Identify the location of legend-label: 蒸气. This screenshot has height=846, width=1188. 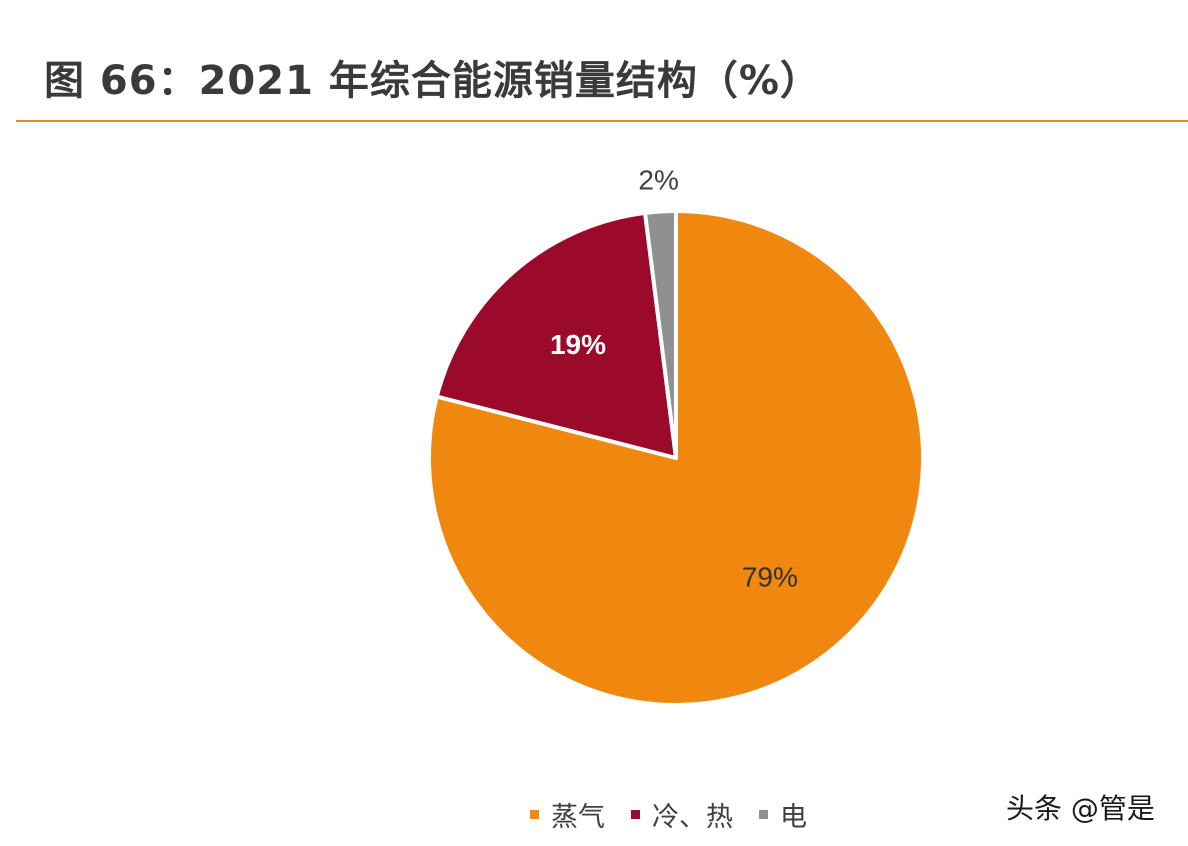
(578, 817).